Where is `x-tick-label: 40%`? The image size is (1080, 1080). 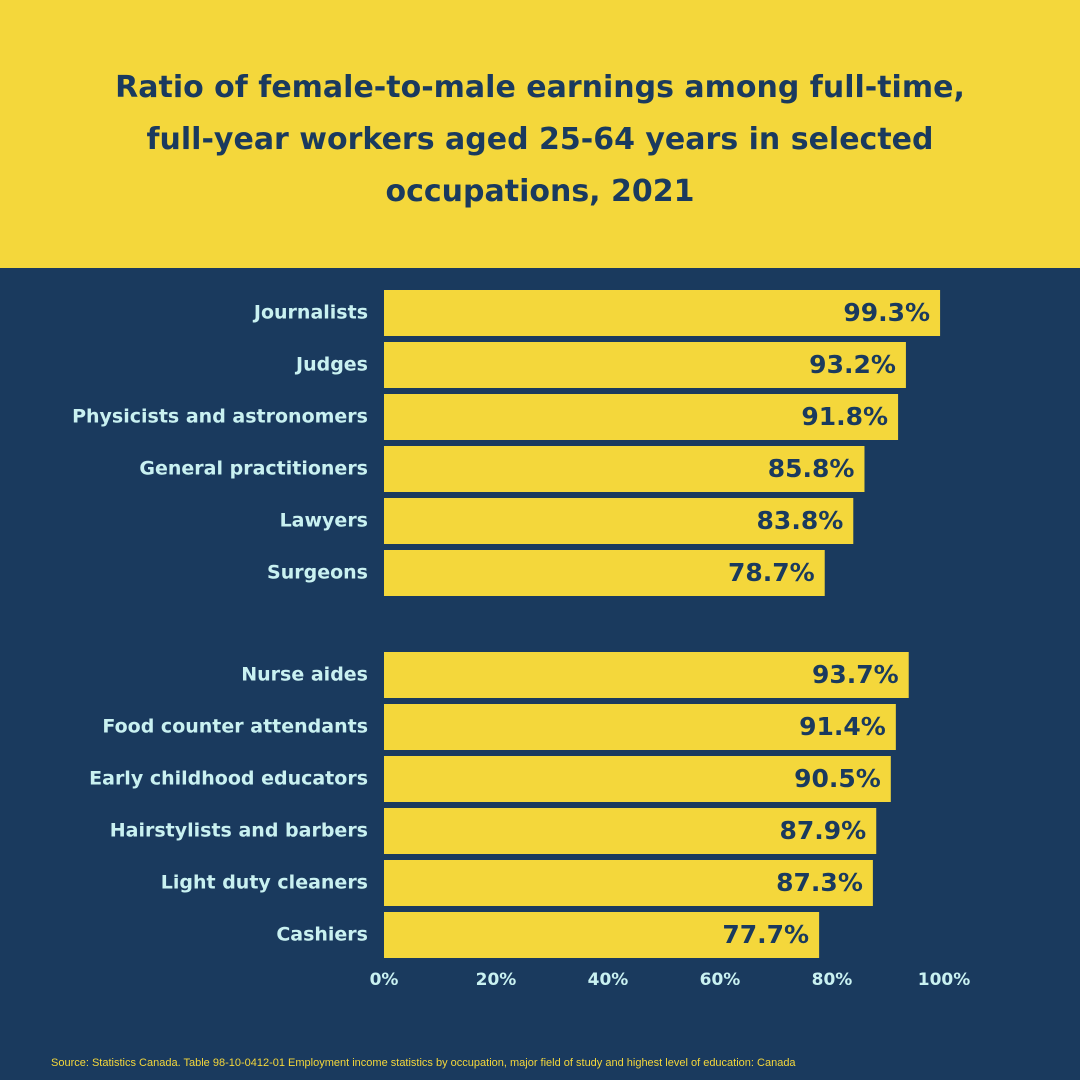 x-tick-label: 40% is located at coordinates (608, 980).